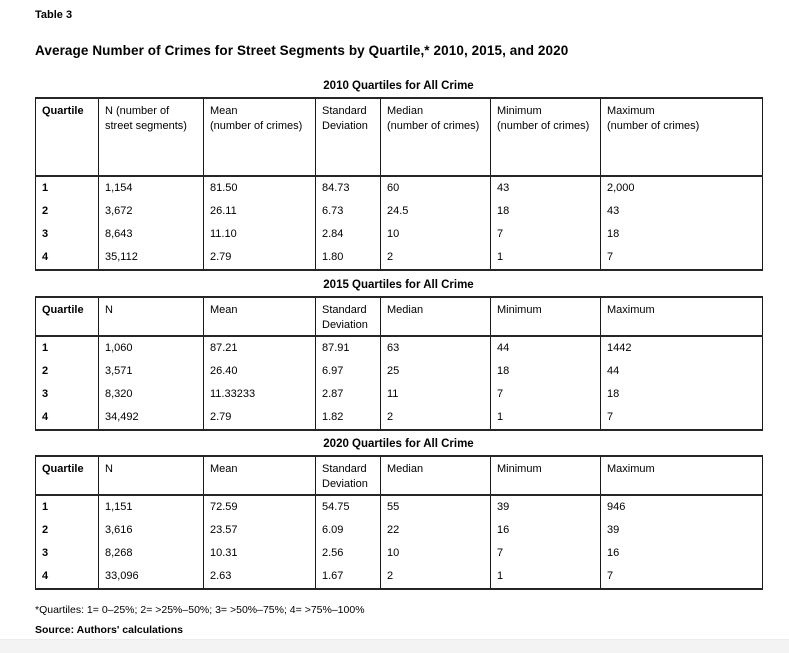 Image resolution: width=789 pixels, height=653 pixels. I want to click on header-cell: Quartile, so click(63, 310).